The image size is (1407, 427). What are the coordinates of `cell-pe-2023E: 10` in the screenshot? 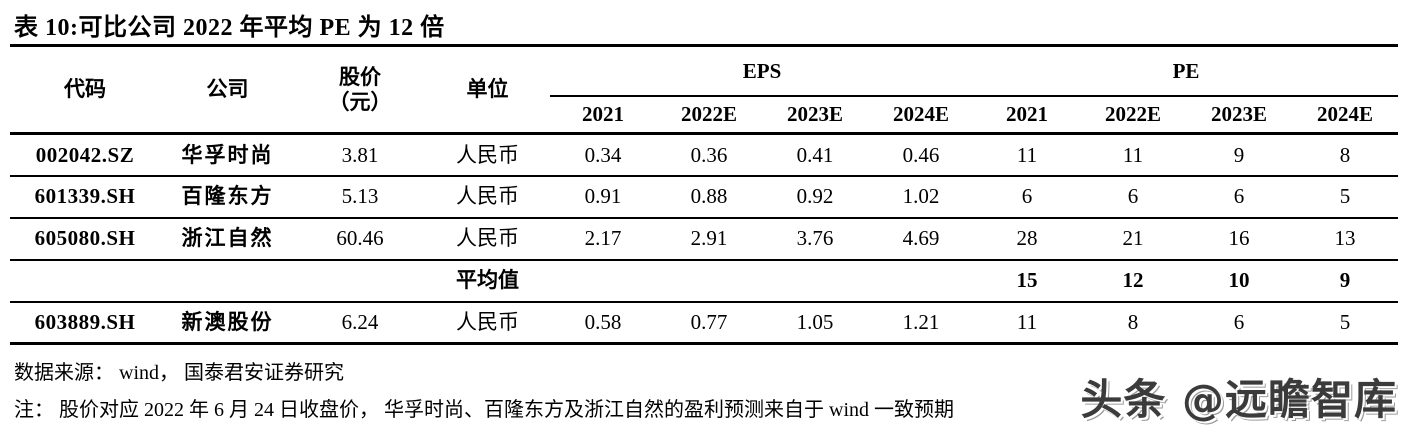 It's located at (1239, 281).